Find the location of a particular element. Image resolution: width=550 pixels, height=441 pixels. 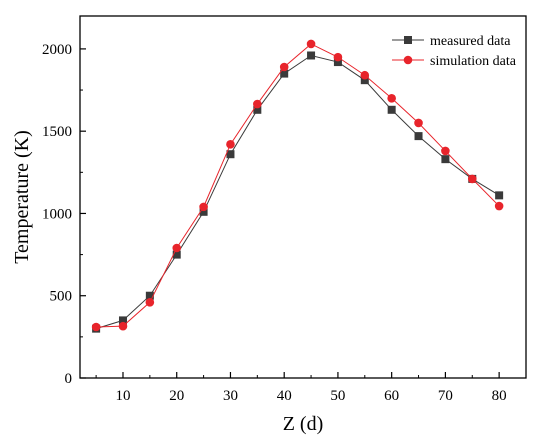

legend-item-simulation: simulation data is located at coordinates (454, 61).